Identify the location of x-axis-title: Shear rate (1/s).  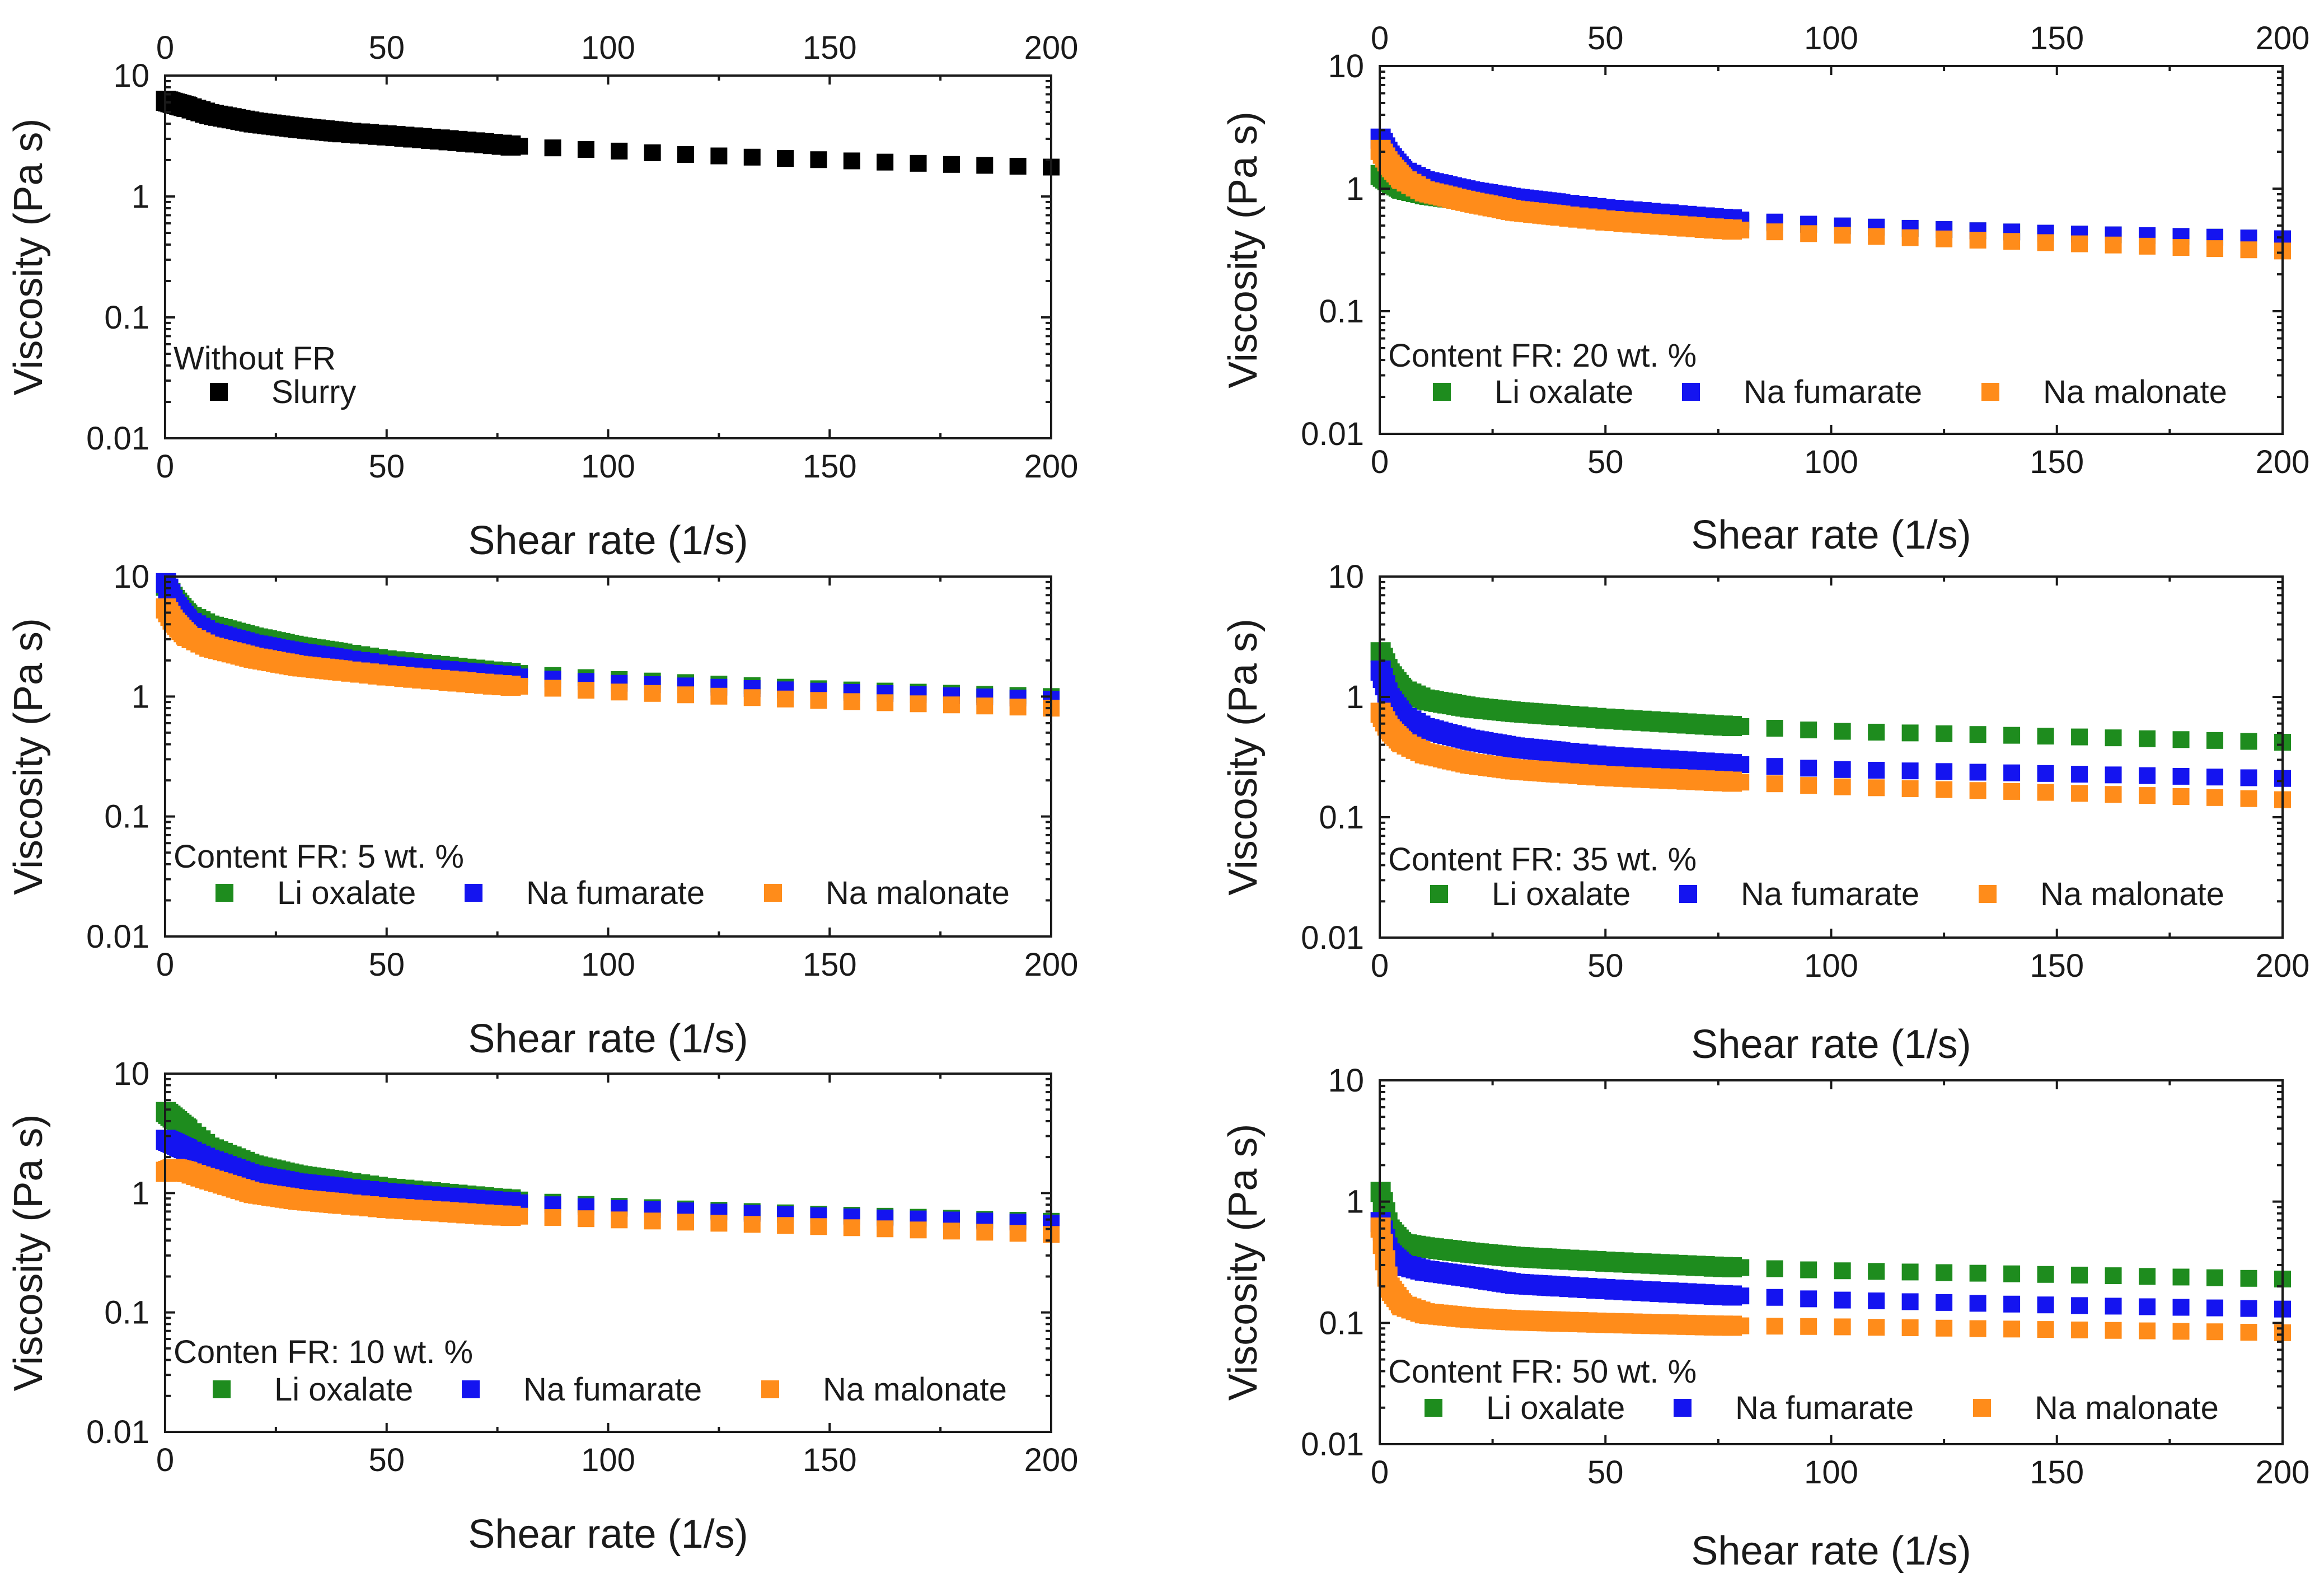
(1831, 1044).